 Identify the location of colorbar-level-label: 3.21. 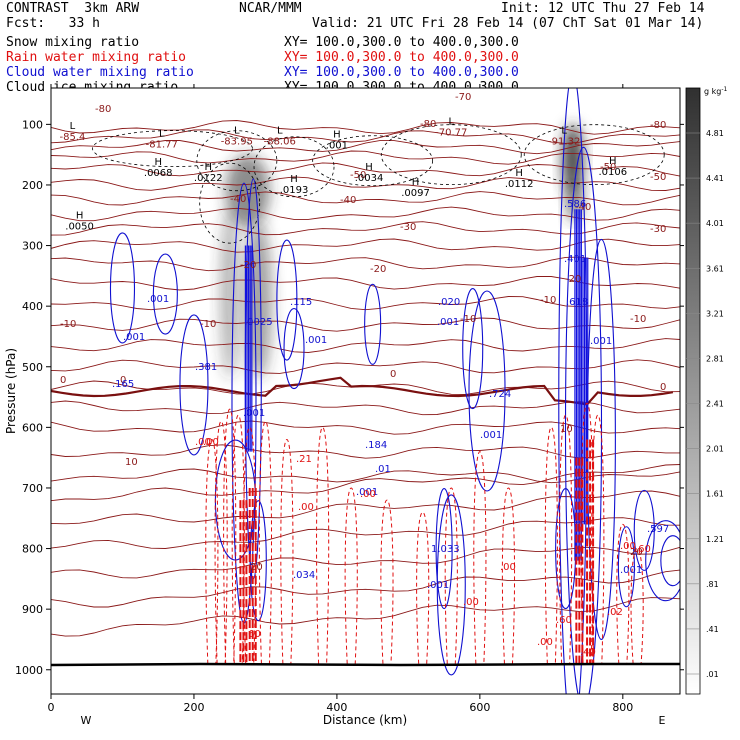
(715, 313).